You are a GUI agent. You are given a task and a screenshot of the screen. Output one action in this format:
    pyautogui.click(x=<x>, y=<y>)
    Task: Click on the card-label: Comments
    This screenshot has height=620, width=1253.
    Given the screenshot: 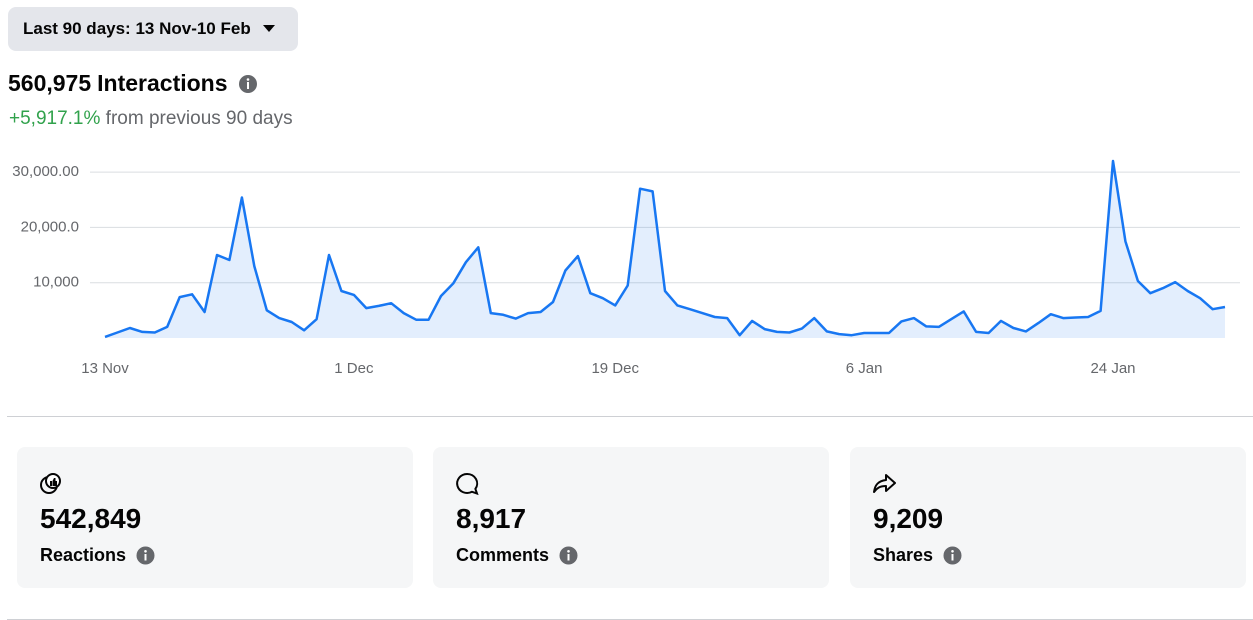 What is the action you would take?
    pyautogui.click(x=517, y=555)
    